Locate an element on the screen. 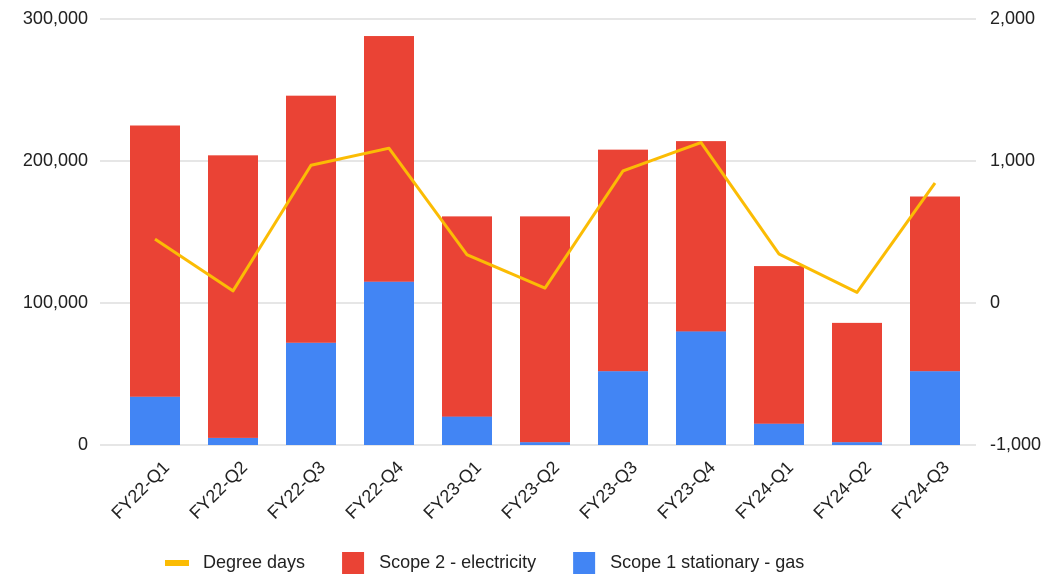 Image resolution: width=1063 pixels, height=577 pixels. x-tick-label: FY23-Q3 is located at coordinates (608, 490).